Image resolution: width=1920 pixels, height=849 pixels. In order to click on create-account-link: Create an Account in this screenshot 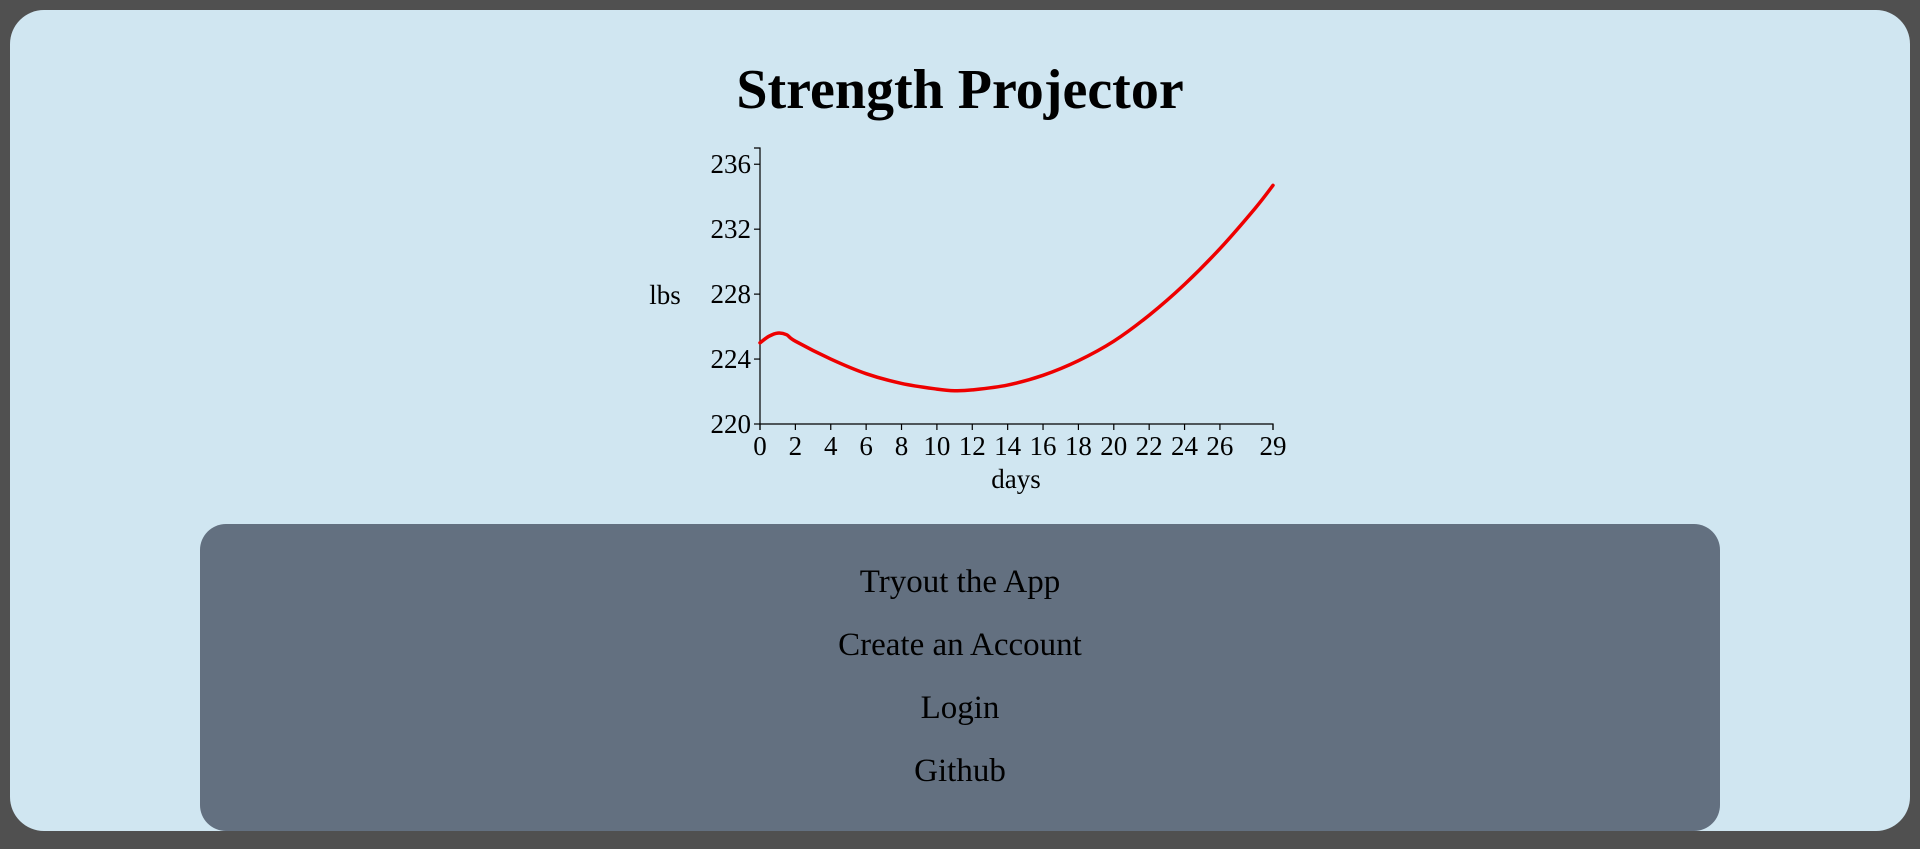, I will do `click(960, 645)`.